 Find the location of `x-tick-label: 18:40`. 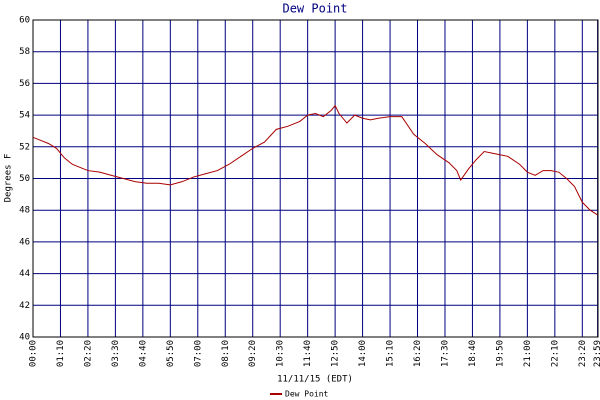

x-tick-label: 18:40 is located at coordinates (473, 353).